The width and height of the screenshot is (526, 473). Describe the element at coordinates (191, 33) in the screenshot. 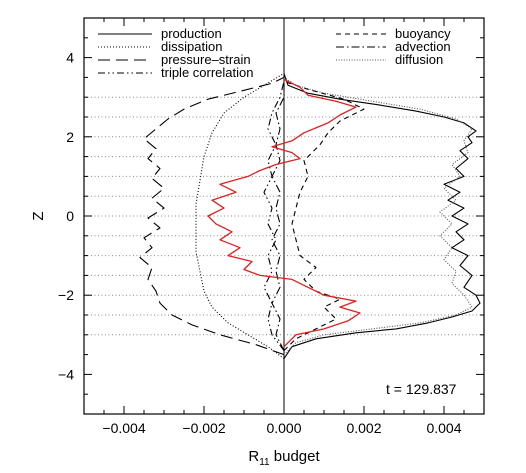

I see `legend-label: production` at that location.